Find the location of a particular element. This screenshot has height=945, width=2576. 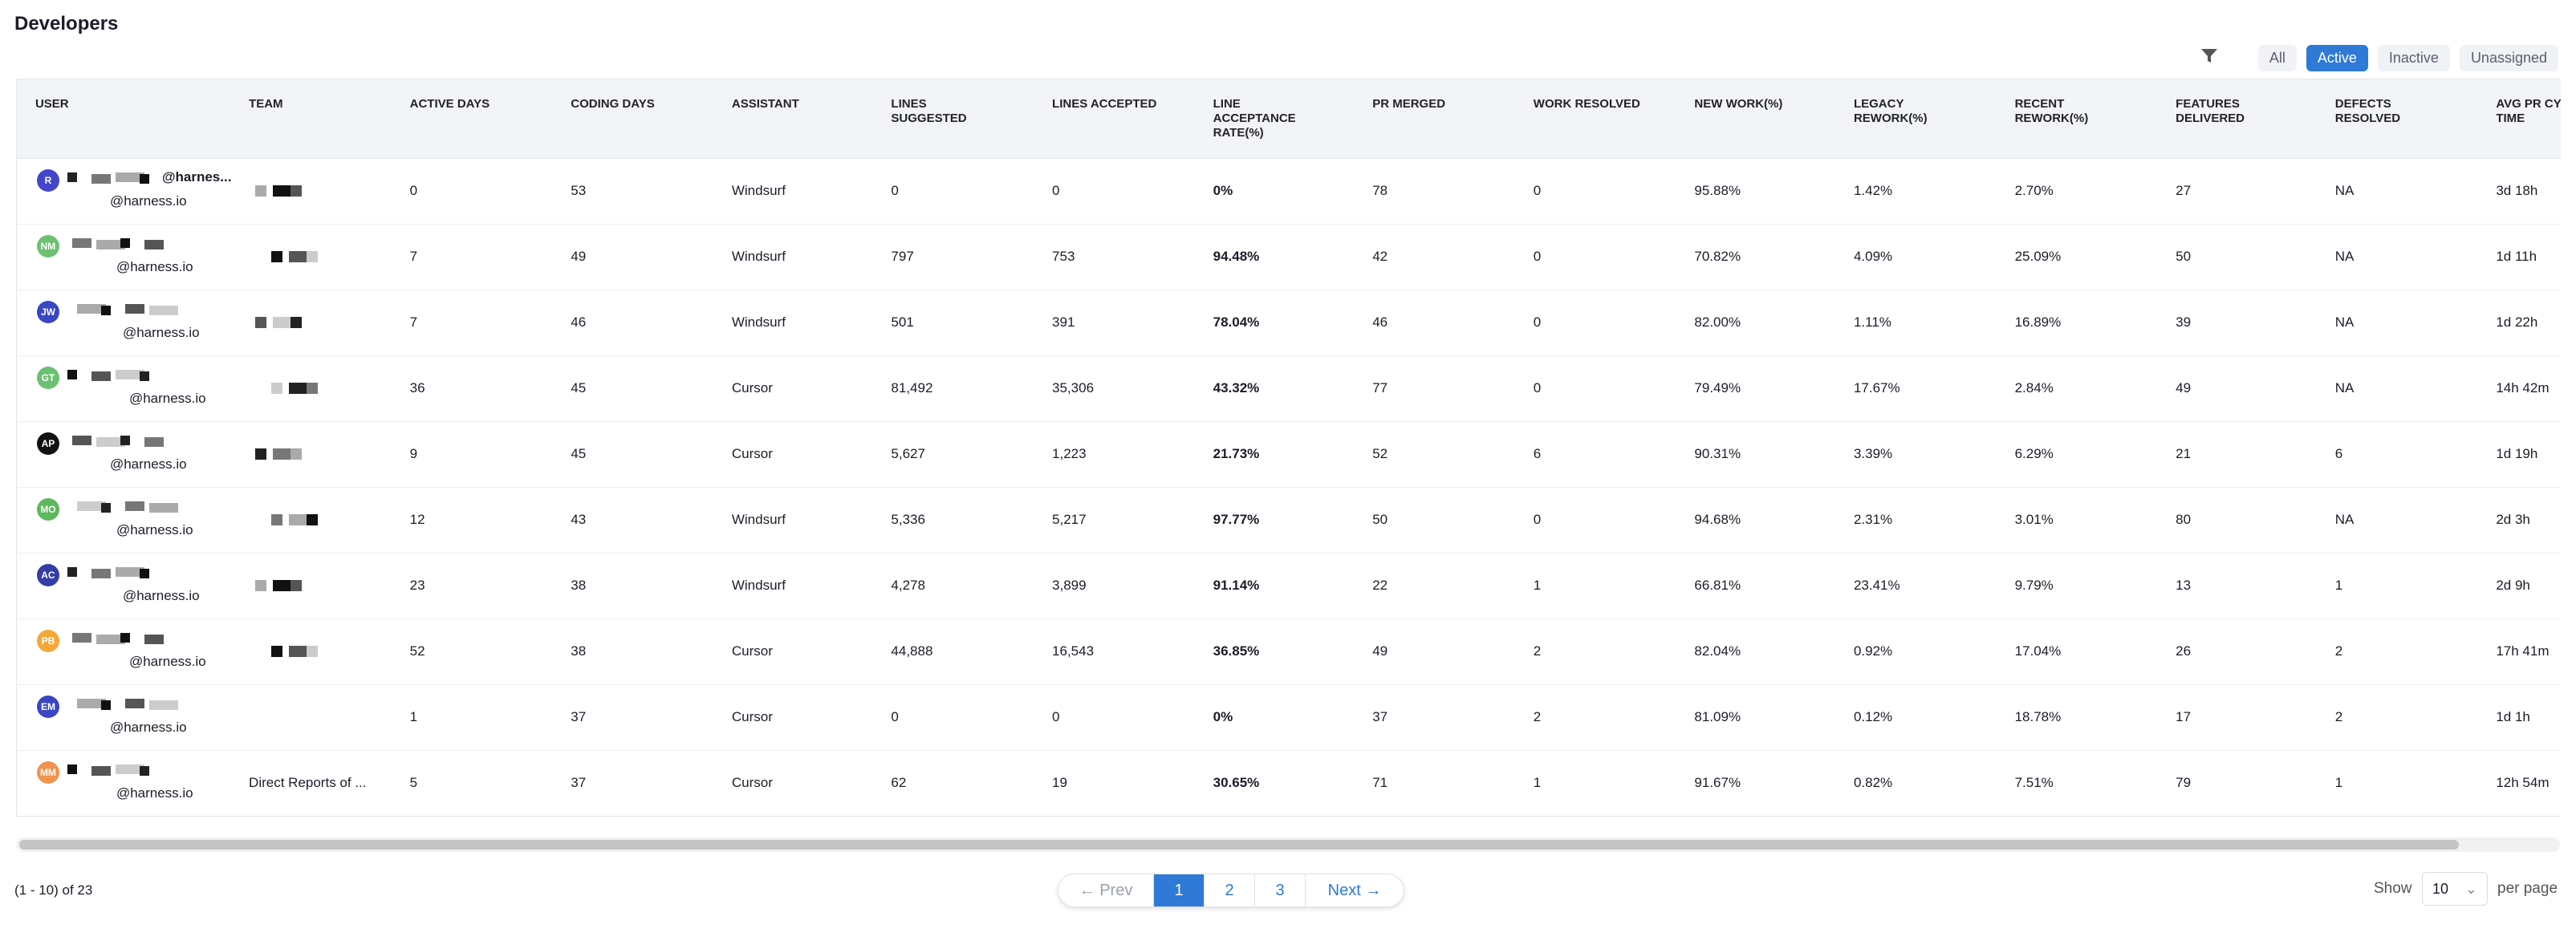

cell: 52 is located at coordinates (1380, 454).